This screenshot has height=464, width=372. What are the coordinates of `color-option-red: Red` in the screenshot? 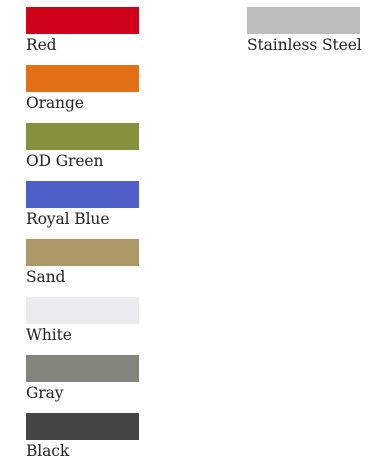 It's located at (96, 29).